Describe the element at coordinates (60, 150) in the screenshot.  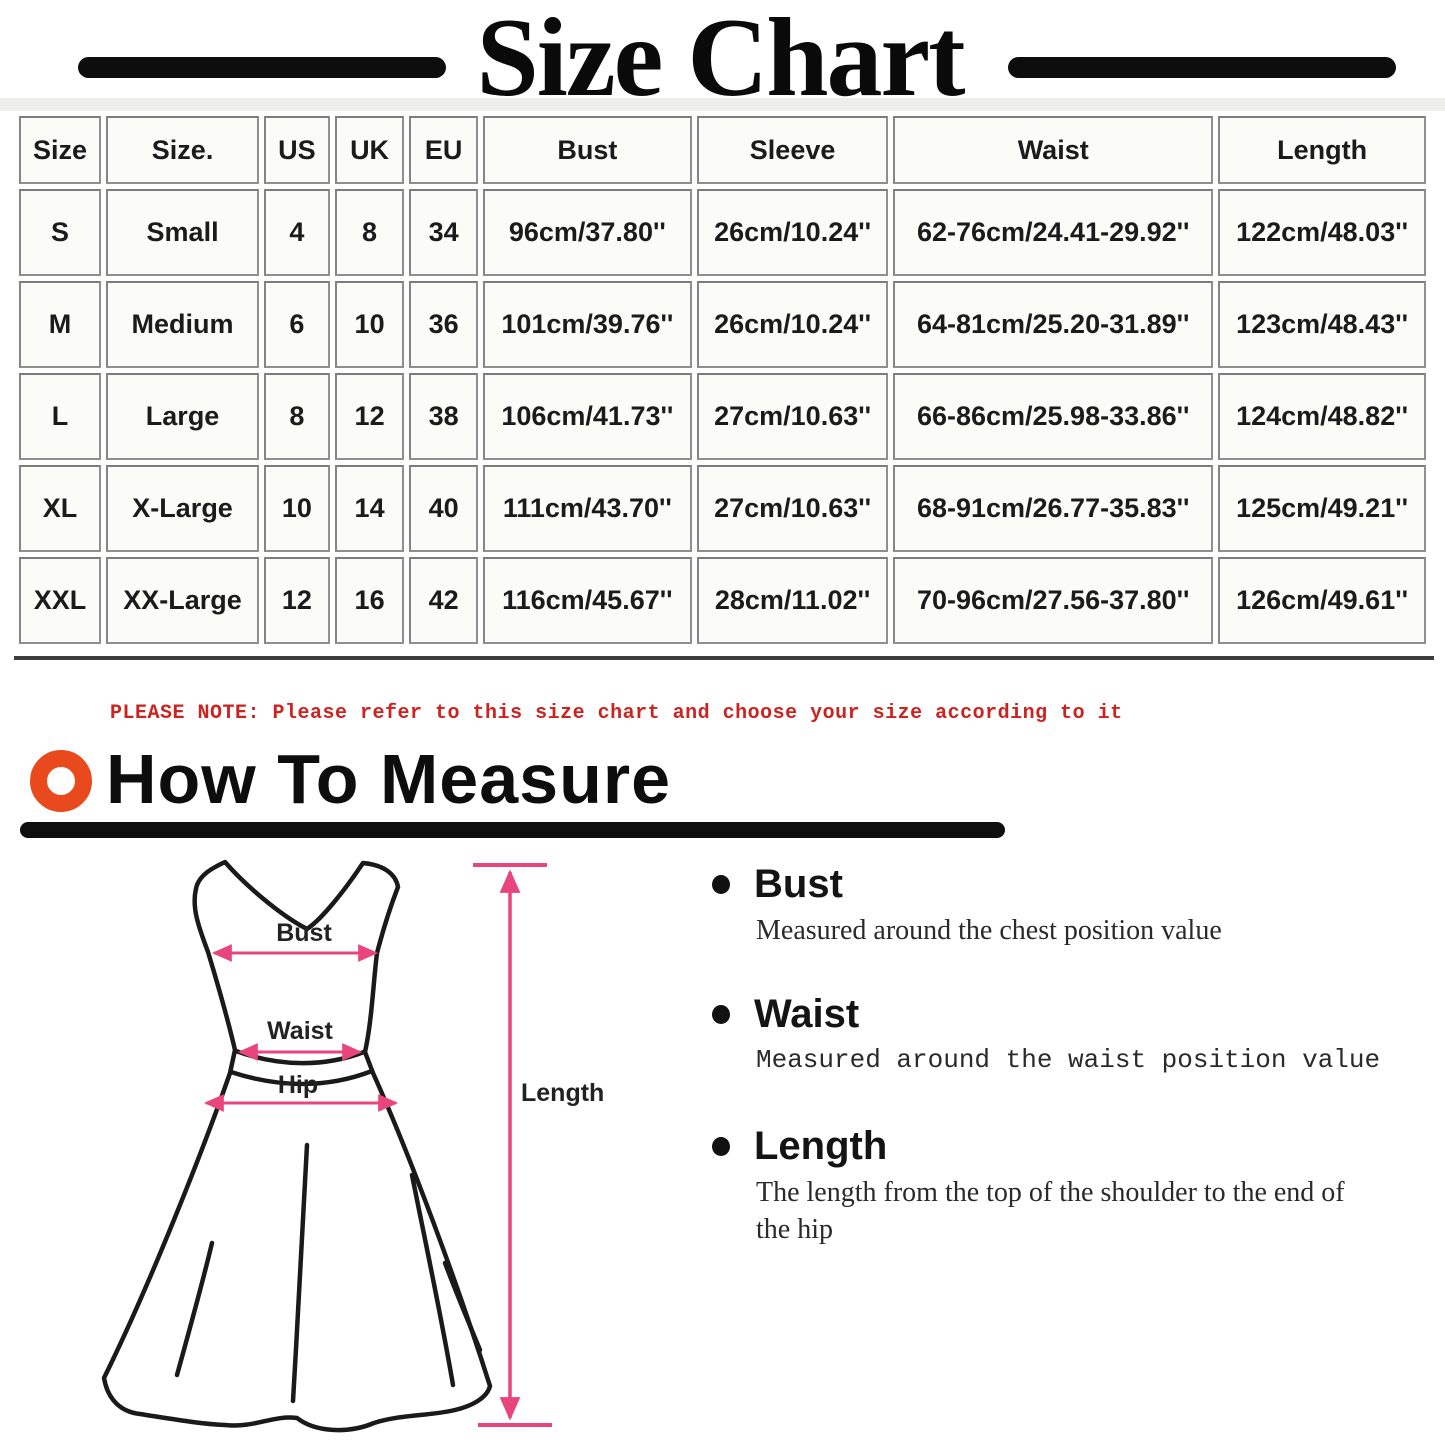
I see `column-header: Size` at that location.